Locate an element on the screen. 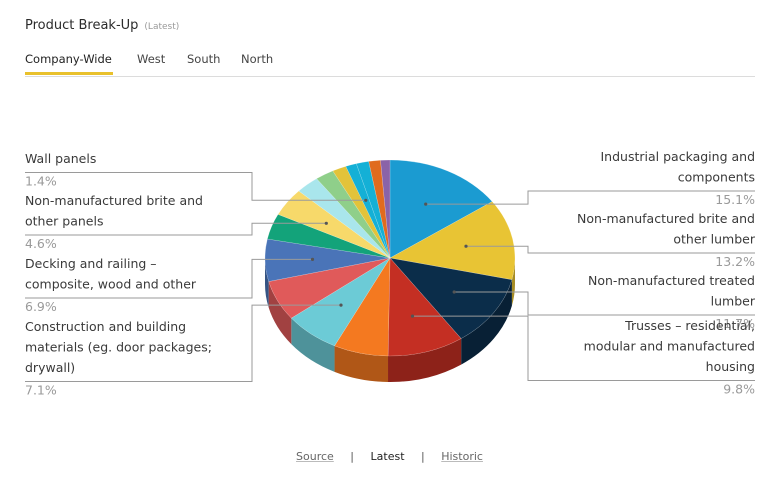  pie-slice-wall-panels is located at coordinates (368, 211).